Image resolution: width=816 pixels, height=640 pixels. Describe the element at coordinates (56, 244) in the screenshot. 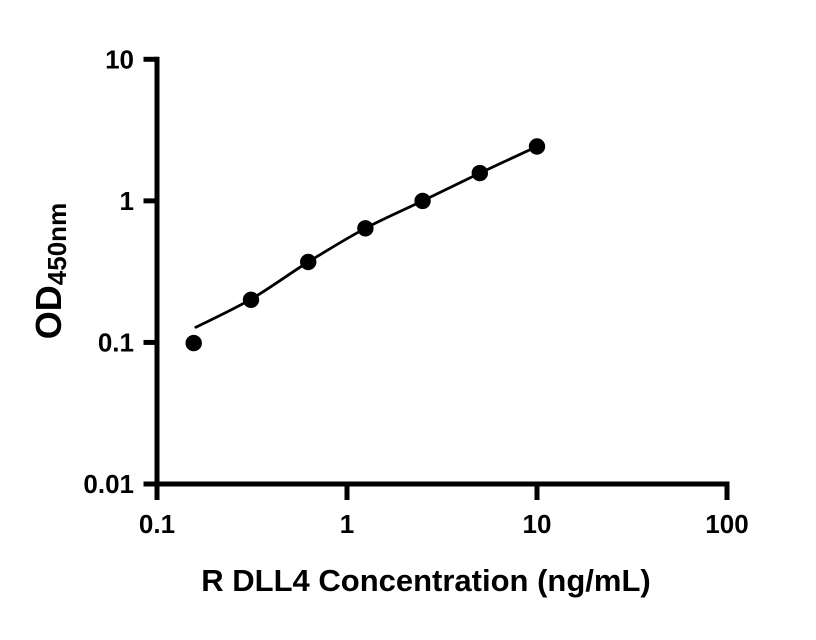

I see `y-axis-title-subscript: 450nm` at that location.